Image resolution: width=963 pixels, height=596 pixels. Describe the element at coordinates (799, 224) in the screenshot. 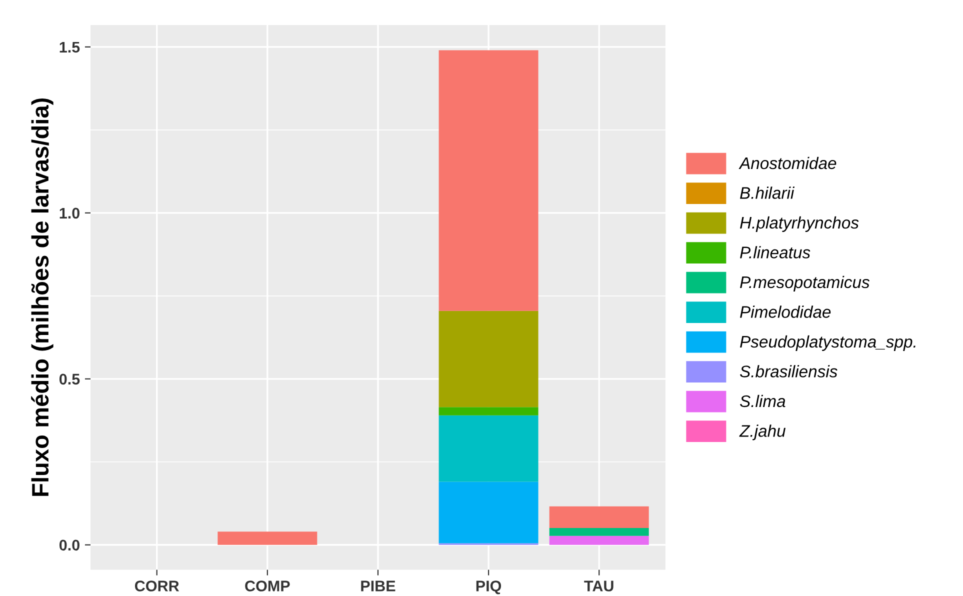

I see `legend-label: H.platyrhynchos` at that location.